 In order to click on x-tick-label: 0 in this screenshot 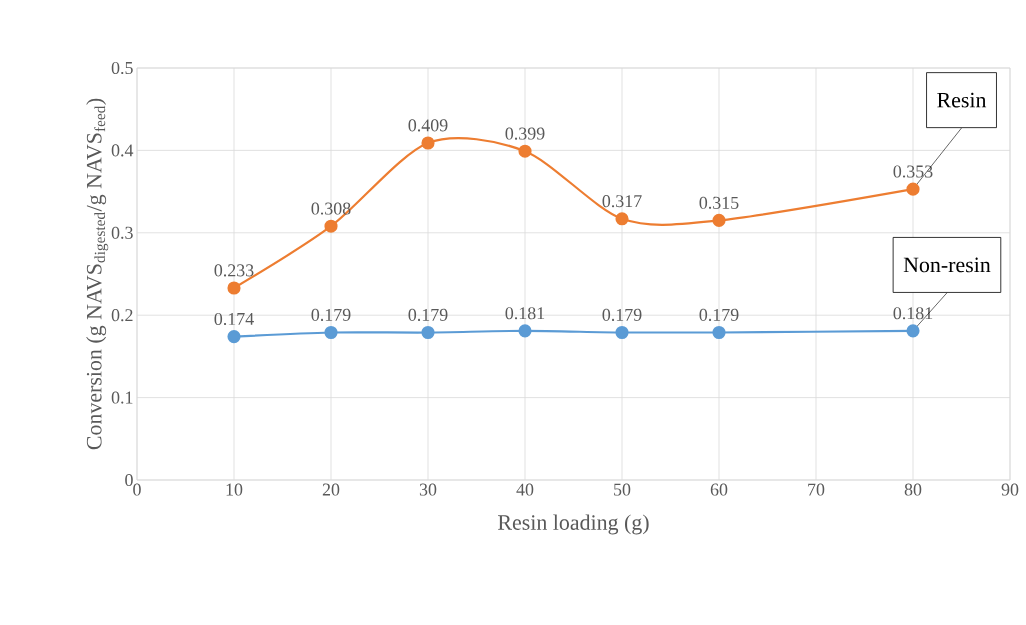, I will do `click(137, 489)`.